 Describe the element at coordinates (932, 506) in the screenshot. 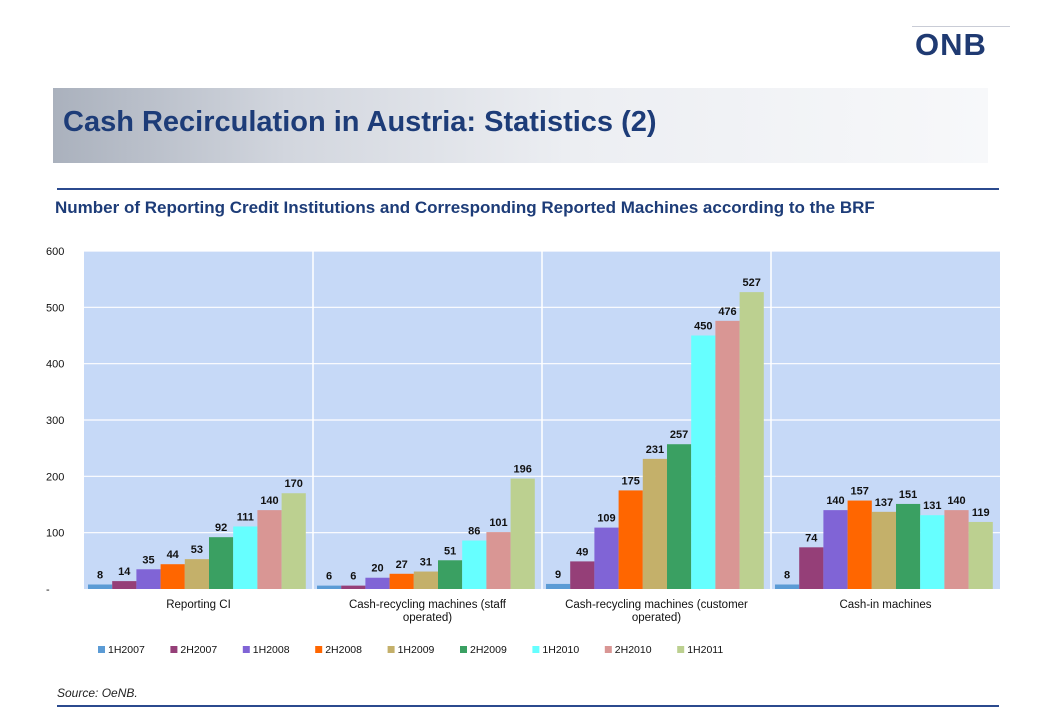

I see `data-label: 131` at that location.